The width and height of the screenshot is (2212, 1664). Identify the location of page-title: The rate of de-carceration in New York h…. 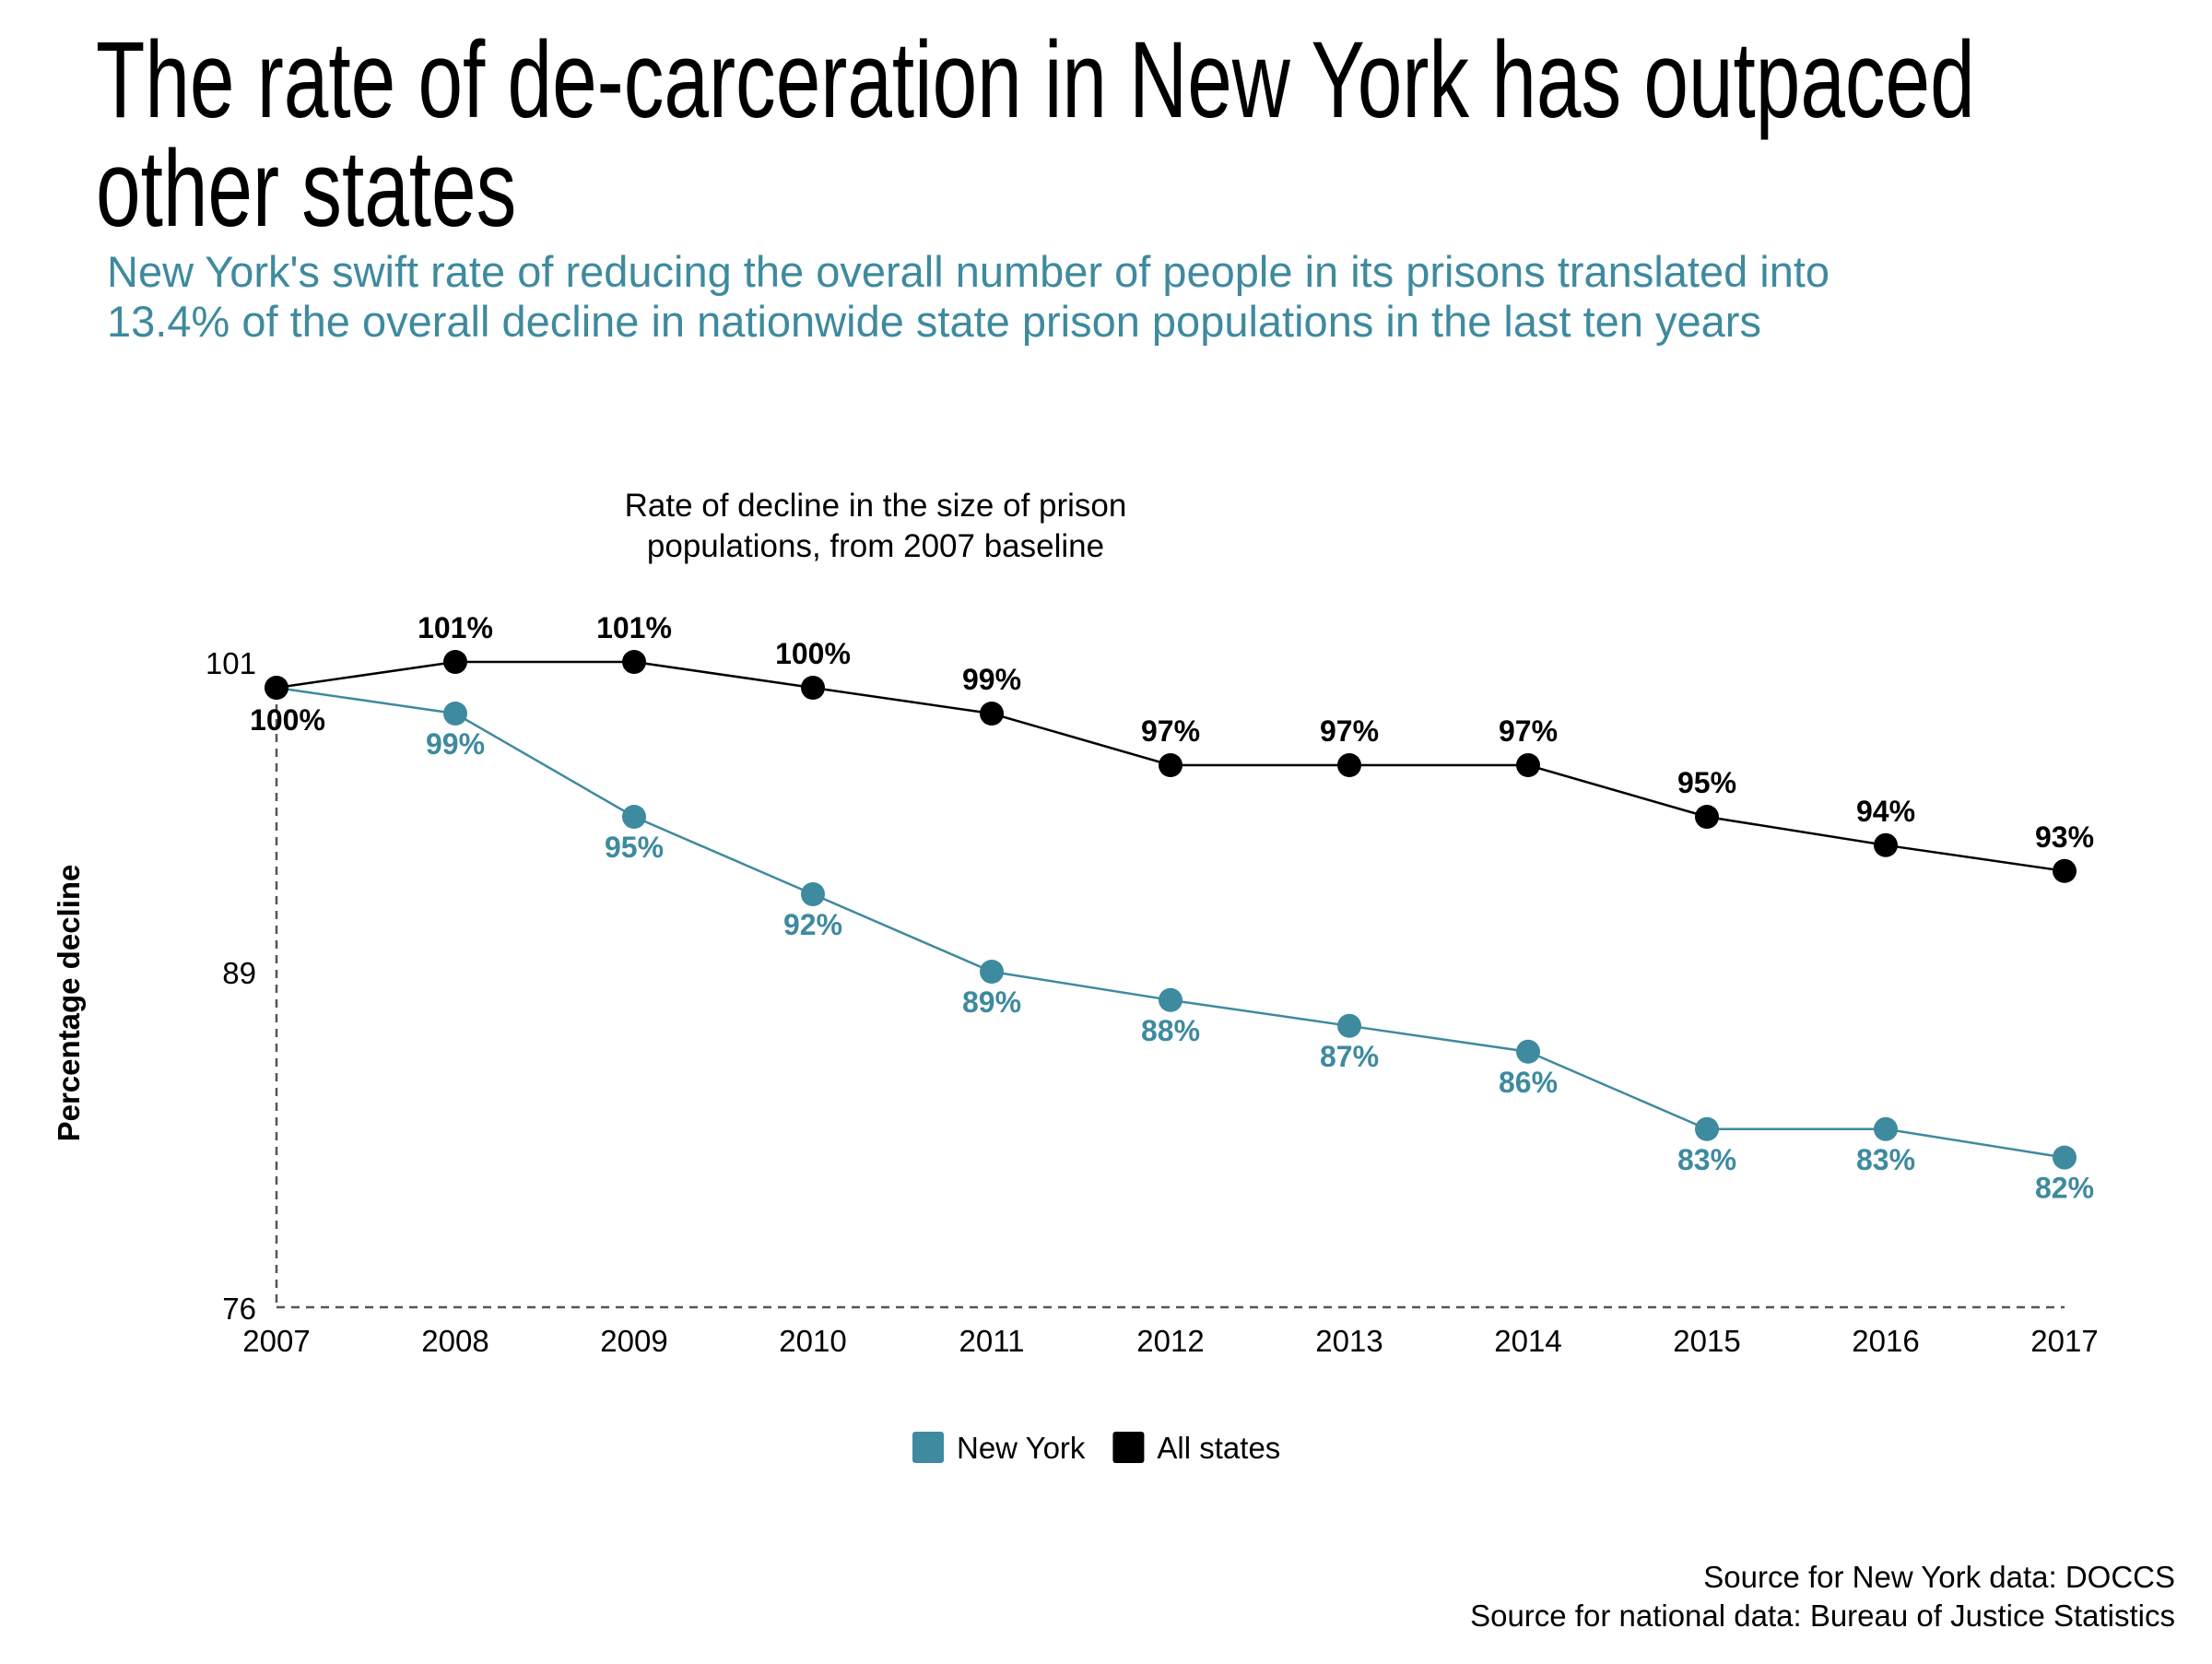
(1129, 134).